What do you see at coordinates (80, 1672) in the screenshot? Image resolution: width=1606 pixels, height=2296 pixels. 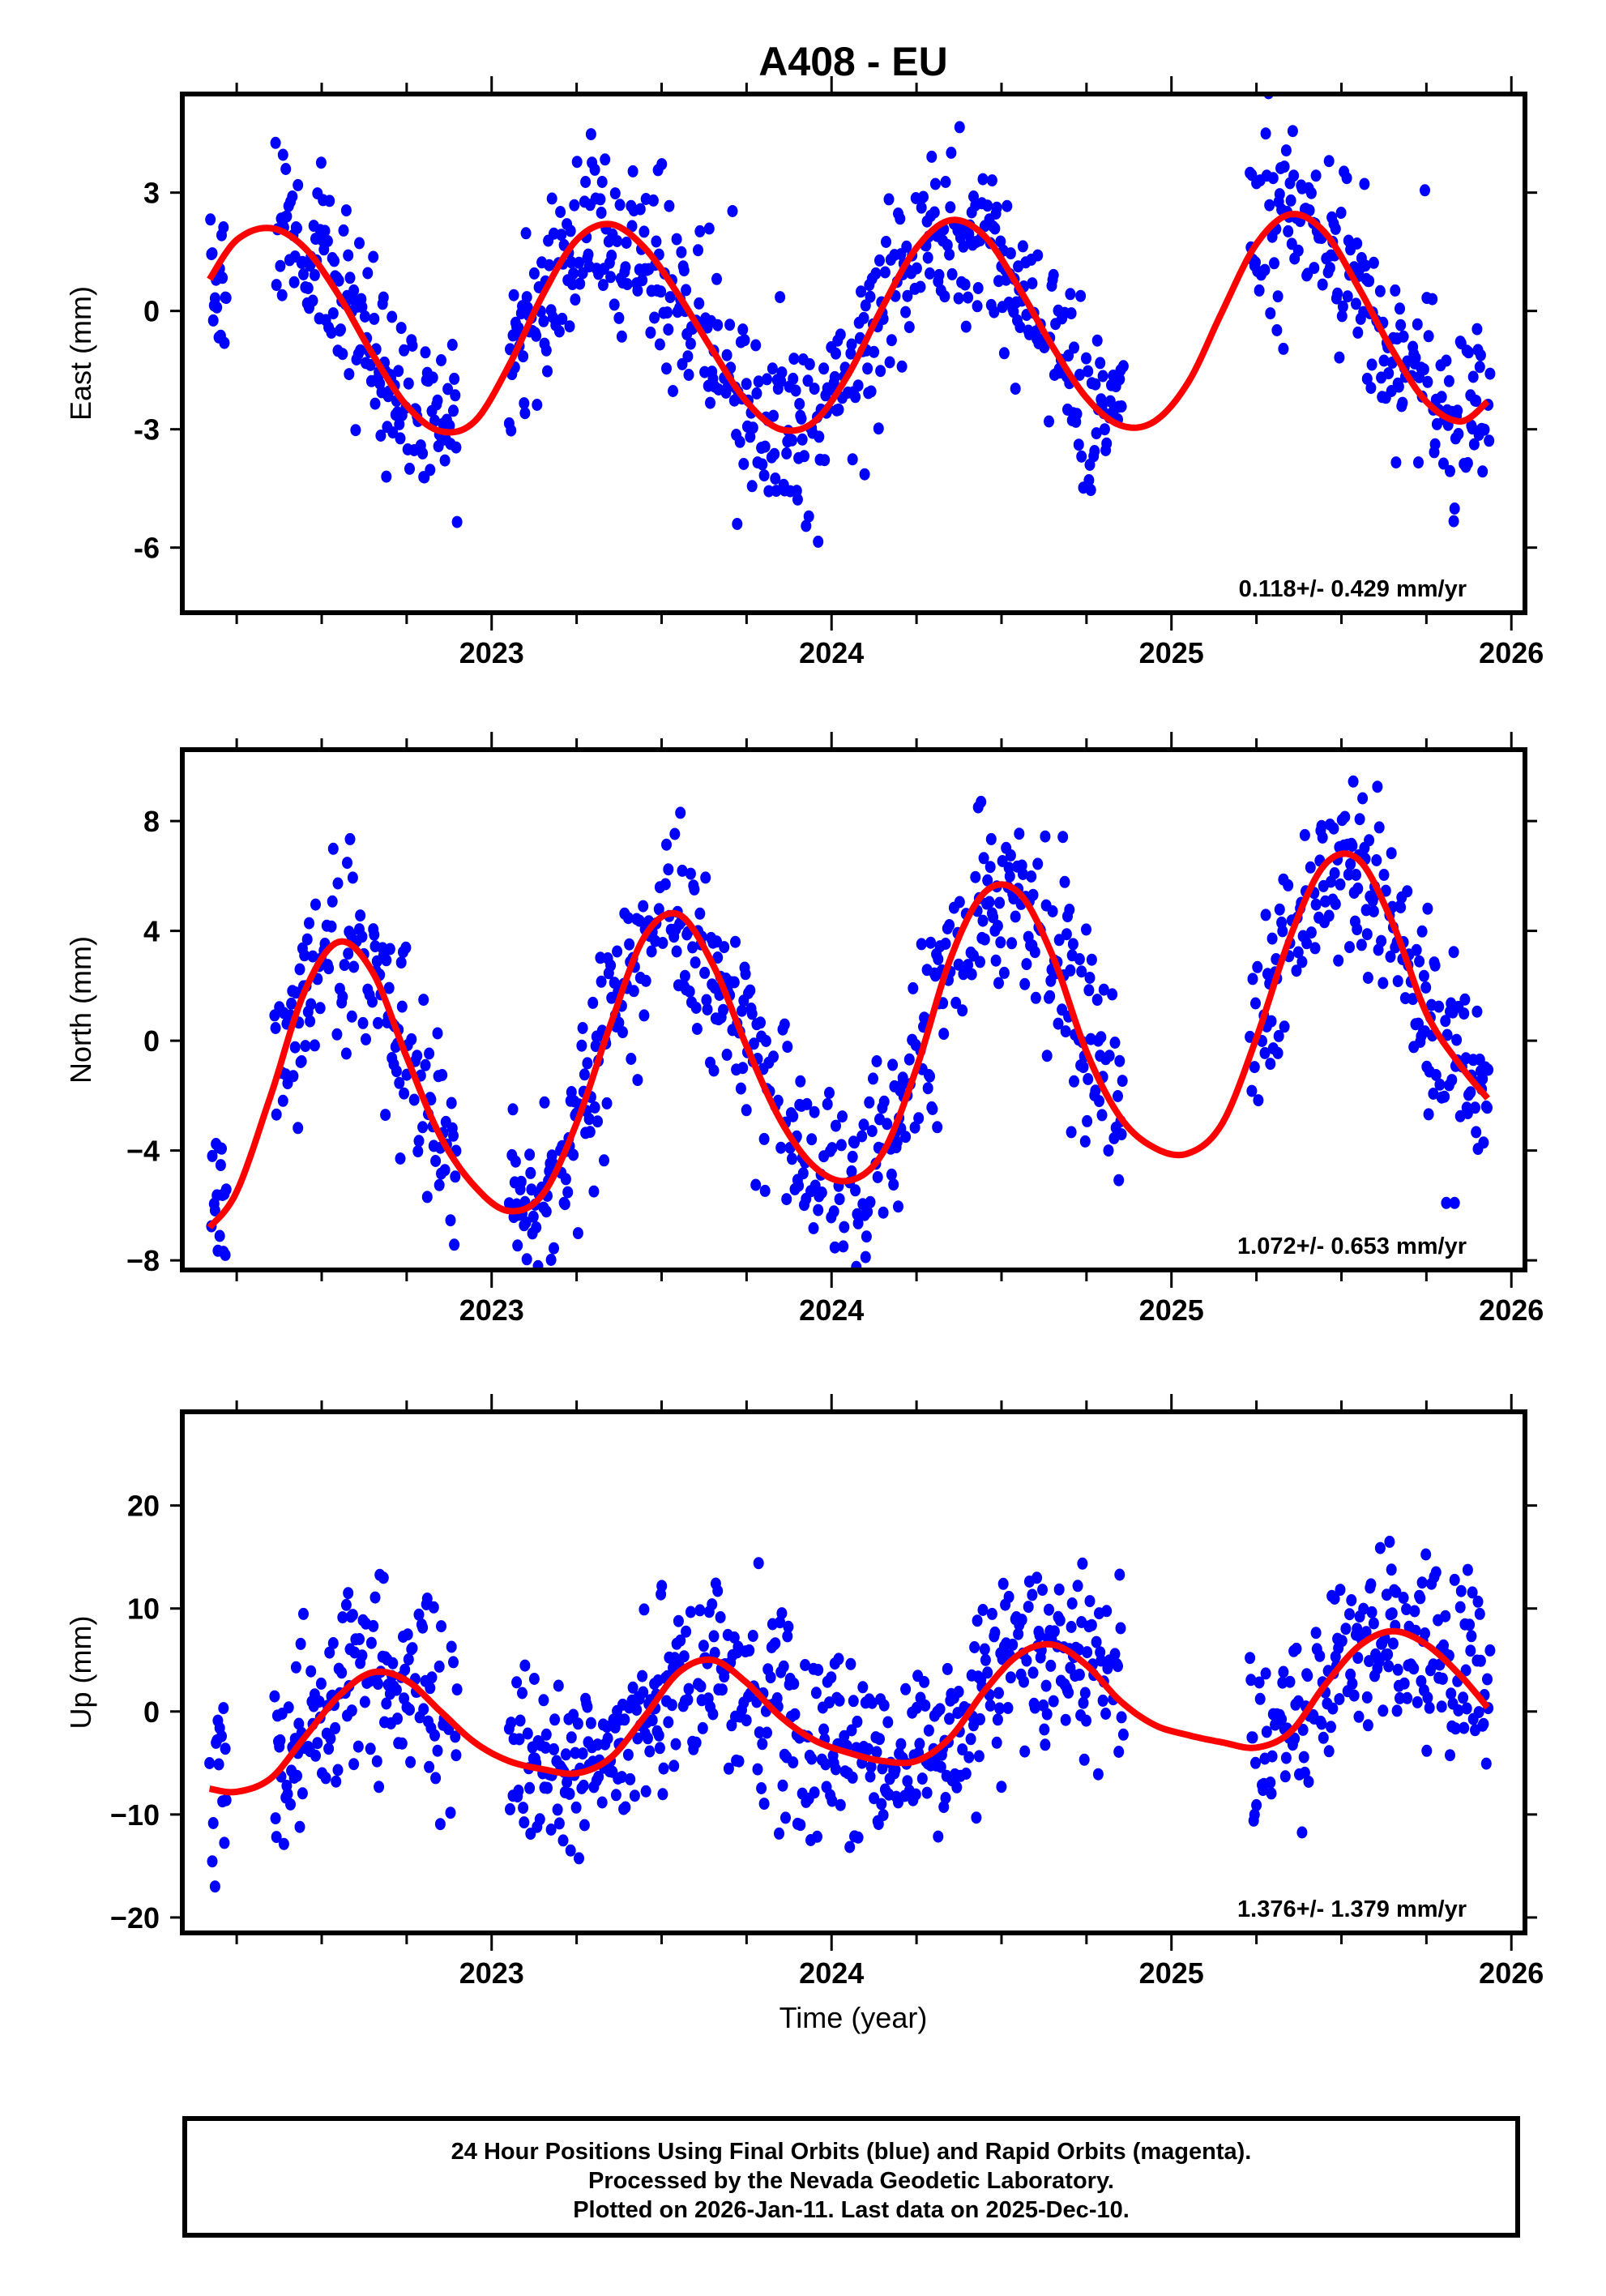 I see `y-axis-label-up: Up (mm)` at bounding box center [80, 1672].